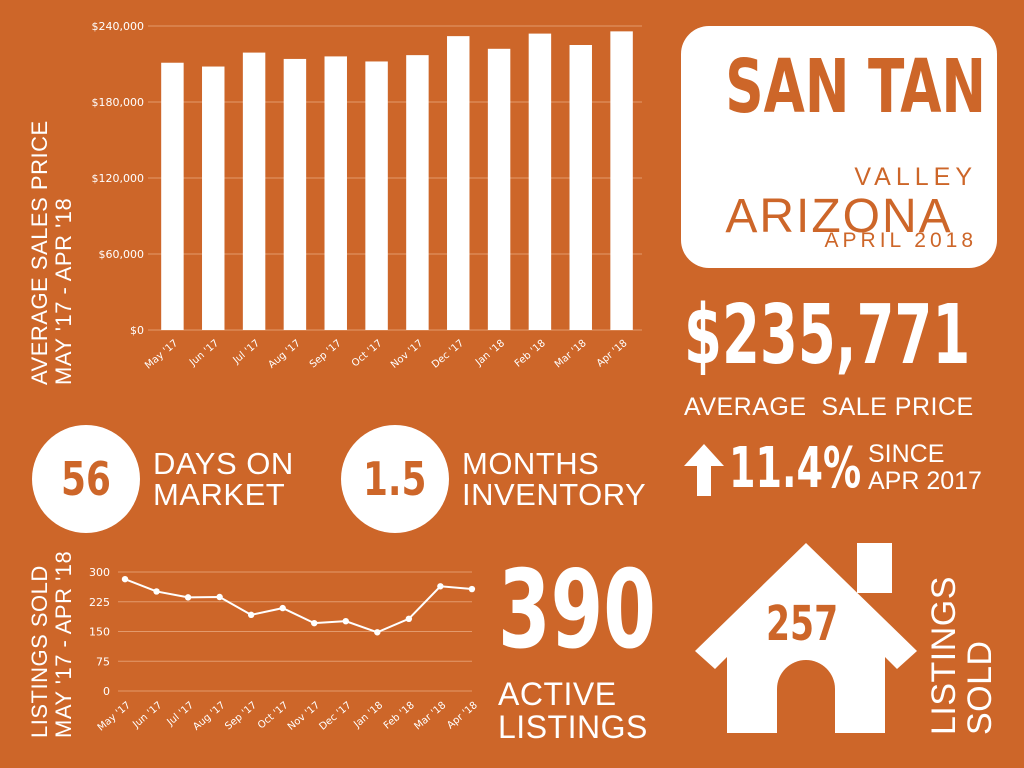 The image size is (1024, 768). Describe the element at coordinates (246, 352) in the screenshot. I see `bar-chart-xtick-label: Jul '17` at that location.